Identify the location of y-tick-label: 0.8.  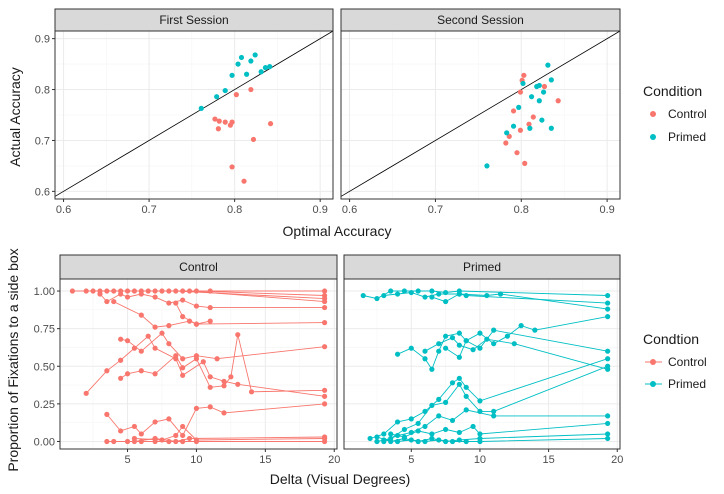
(42, 91).